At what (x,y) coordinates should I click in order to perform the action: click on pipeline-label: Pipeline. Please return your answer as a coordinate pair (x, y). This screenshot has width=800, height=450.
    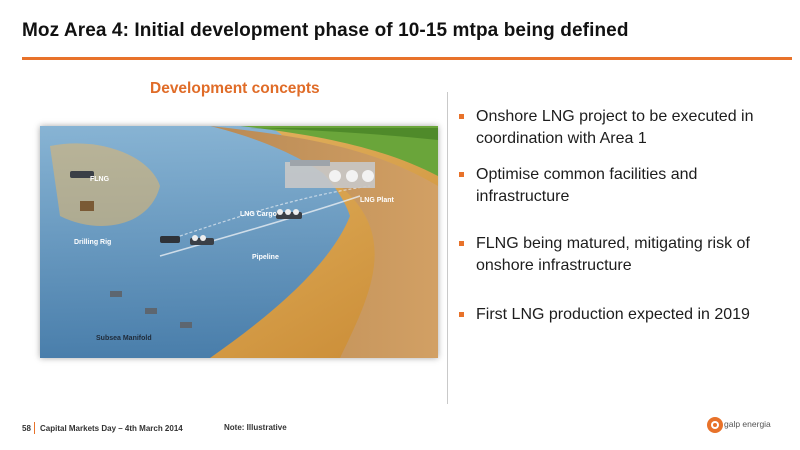
    Looking at the image, I should click on (265, 257).